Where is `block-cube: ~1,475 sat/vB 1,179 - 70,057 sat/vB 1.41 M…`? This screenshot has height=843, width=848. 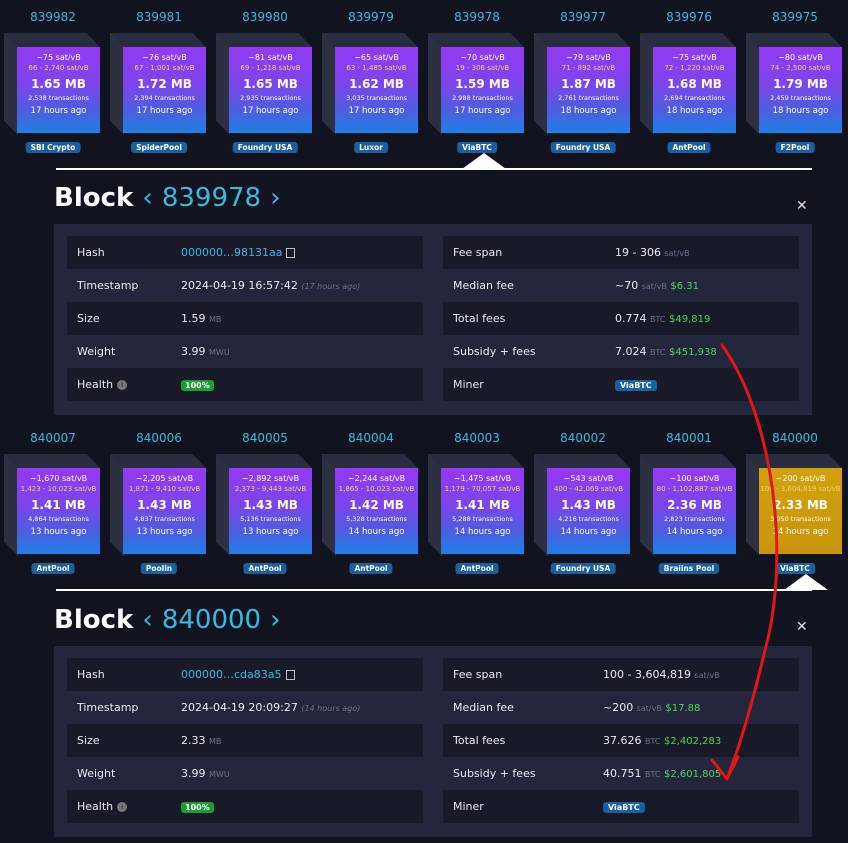 block-cube: ~1,475 sat/vB 1,179 - 70,057 sat/vB 1.41 M… is located at coordinates (476, 505).